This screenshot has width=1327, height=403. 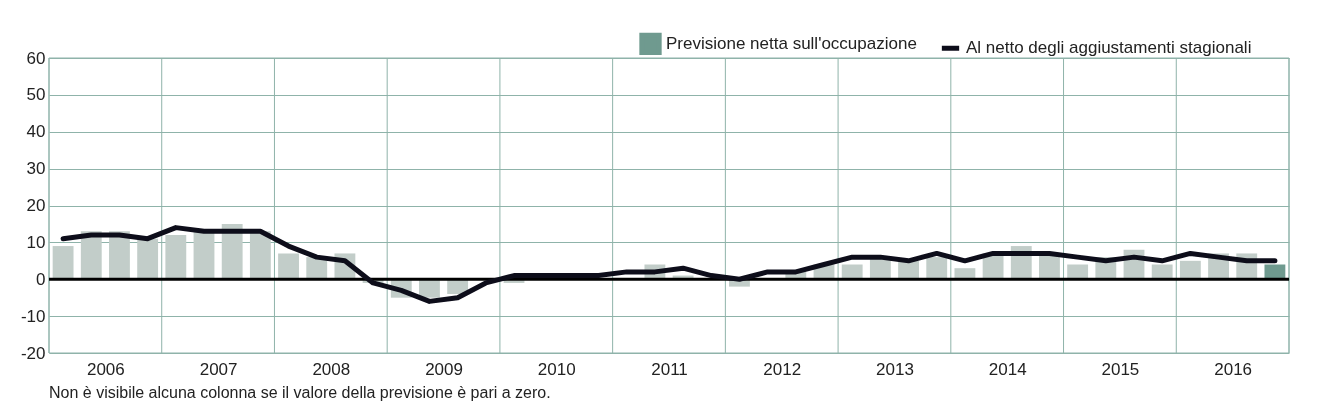 I want to click on y-tick-label: 60, so click(x=36, y=58).